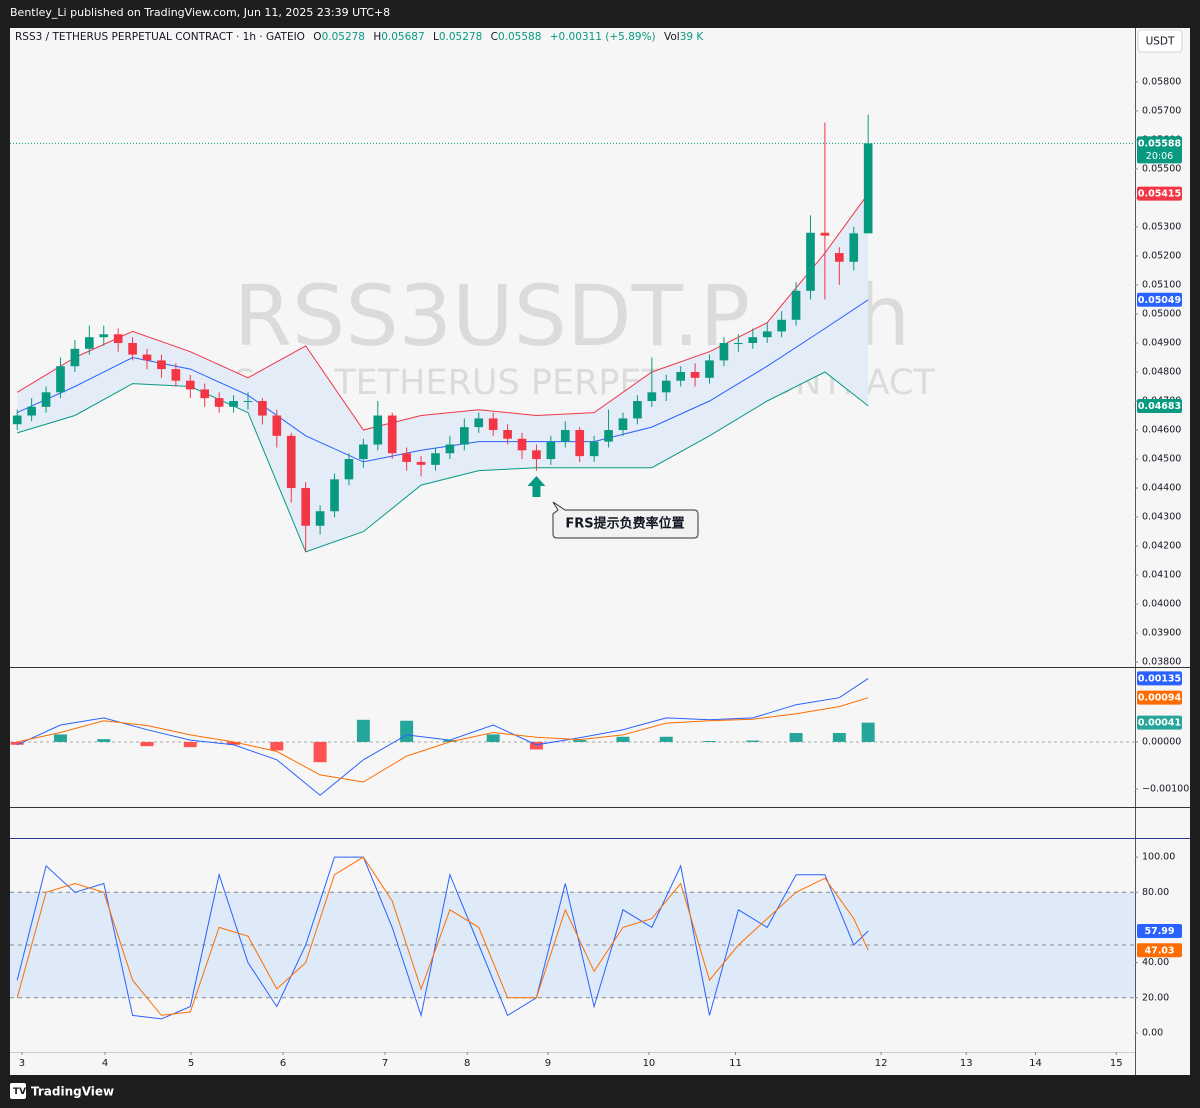 The height and width of the screenshot is (1108, 1200). I want to click on ohlc-label: O, so click(317, 37).